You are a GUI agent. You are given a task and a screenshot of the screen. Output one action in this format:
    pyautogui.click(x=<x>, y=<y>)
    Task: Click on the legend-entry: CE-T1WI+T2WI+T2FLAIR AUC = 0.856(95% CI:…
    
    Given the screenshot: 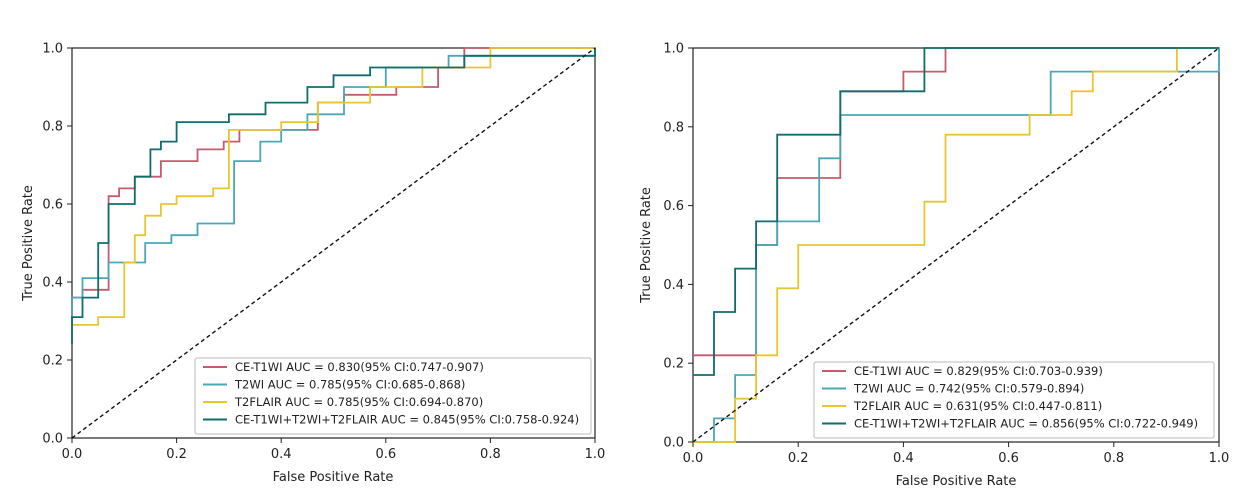 What is the action you would take?
    pyautogui.click(x=1026, y=424)
    